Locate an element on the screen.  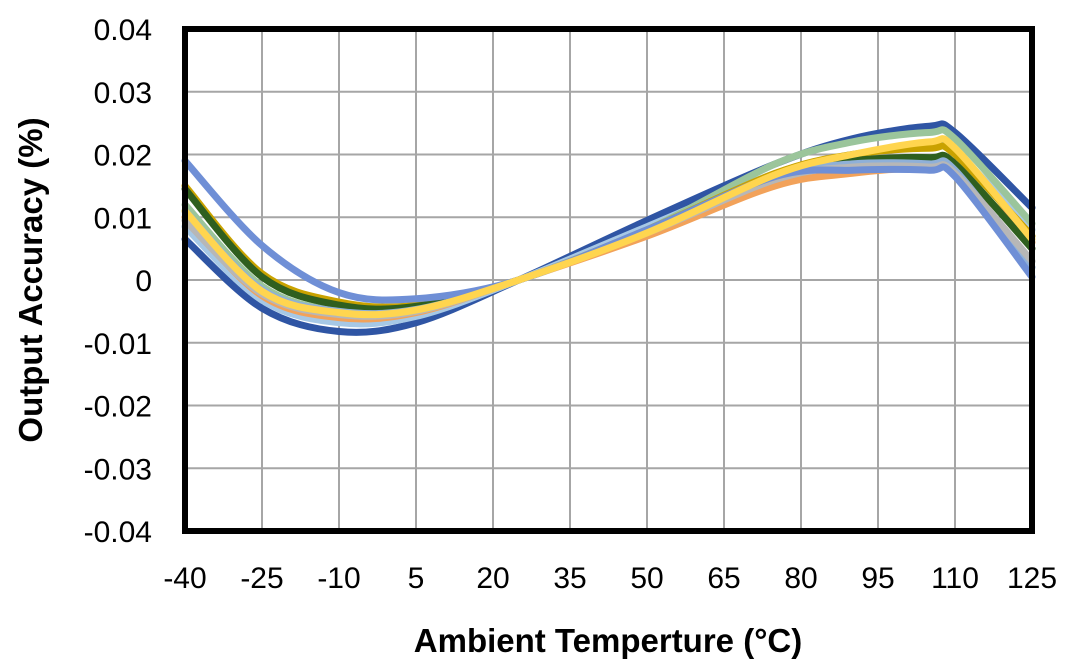
y-tick-label: 0 is located at coordinates (143, 281).